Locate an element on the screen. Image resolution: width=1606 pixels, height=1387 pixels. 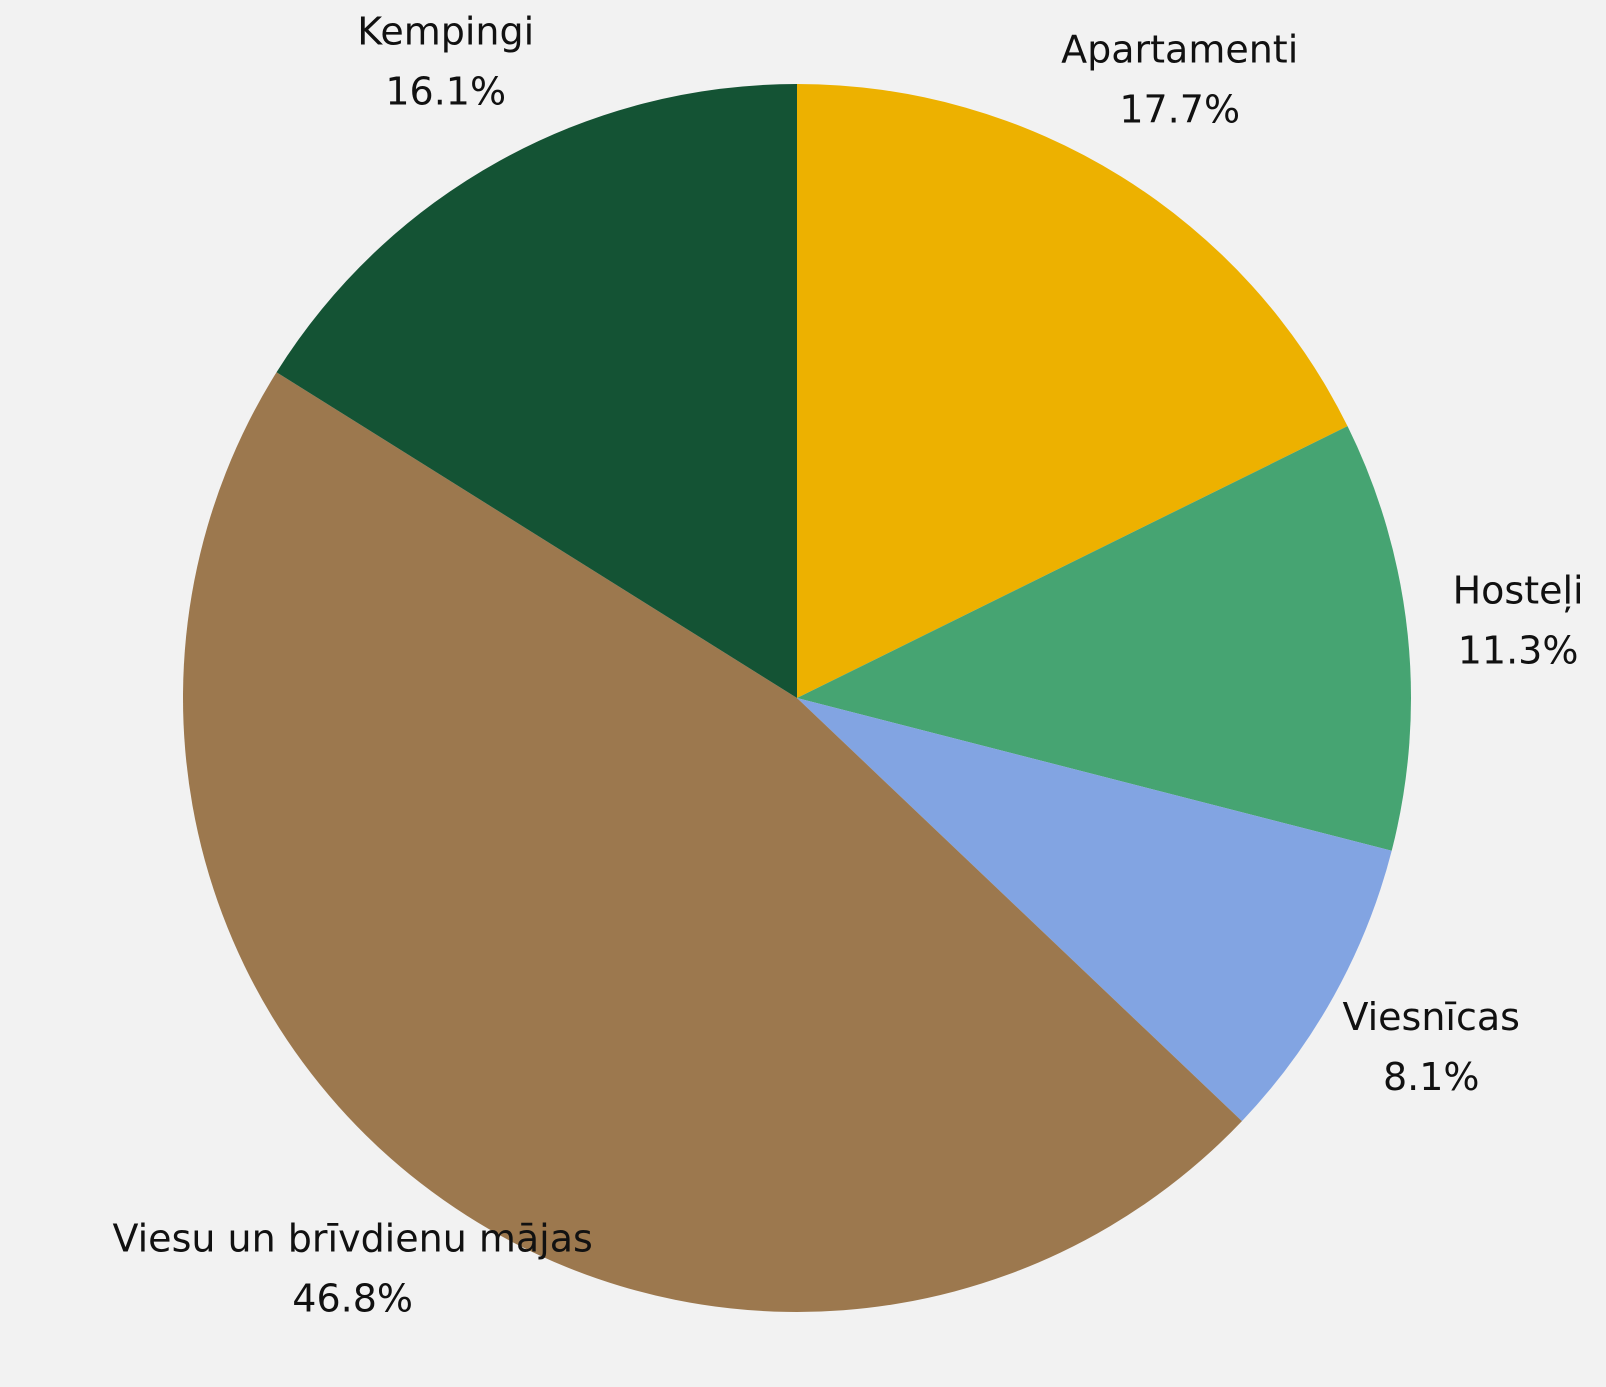
slice-label: Kempingi is located at coordinates (445, 31).